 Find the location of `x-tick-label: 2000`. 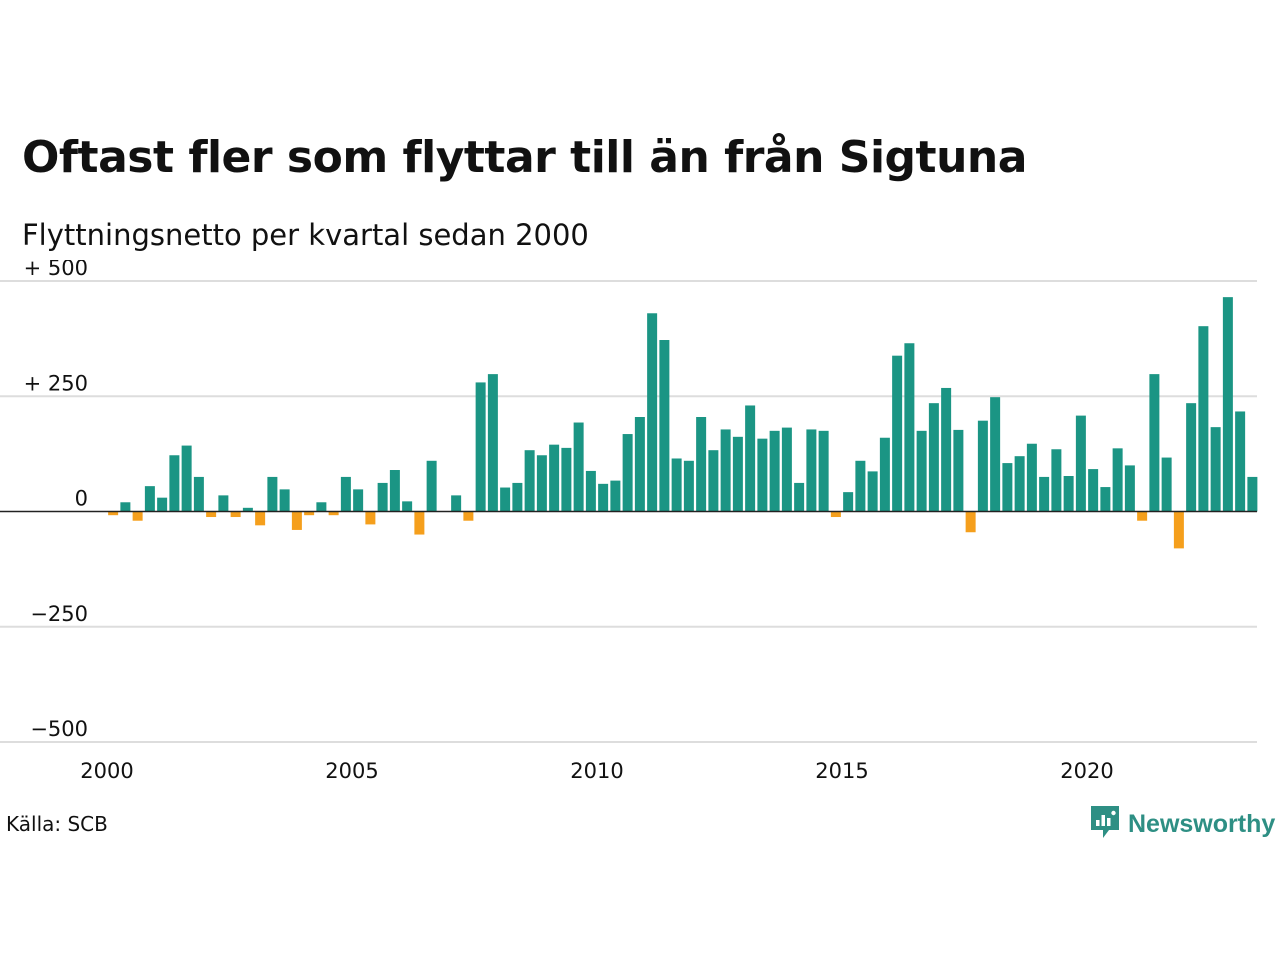

x-tick-label: 2000 is located at coordinates (106, 771).